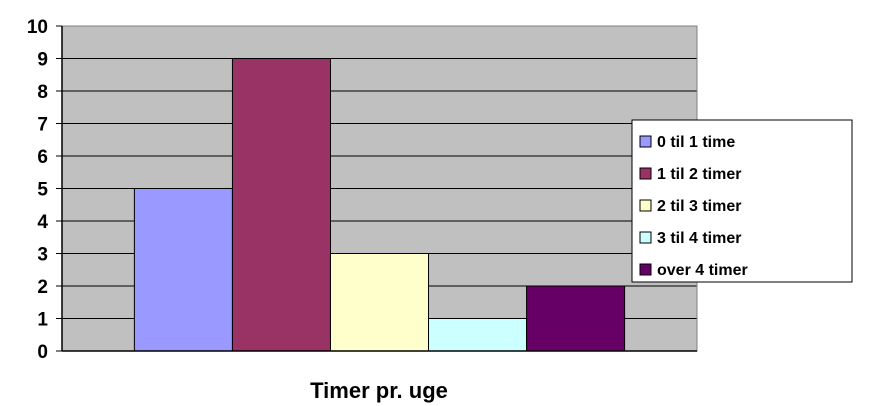 The height and width of the screenshot is (406, 885). Describe the element at coordinates (702, 270) in the screenshot. I see `legend-label: over 4 timer` at that location.